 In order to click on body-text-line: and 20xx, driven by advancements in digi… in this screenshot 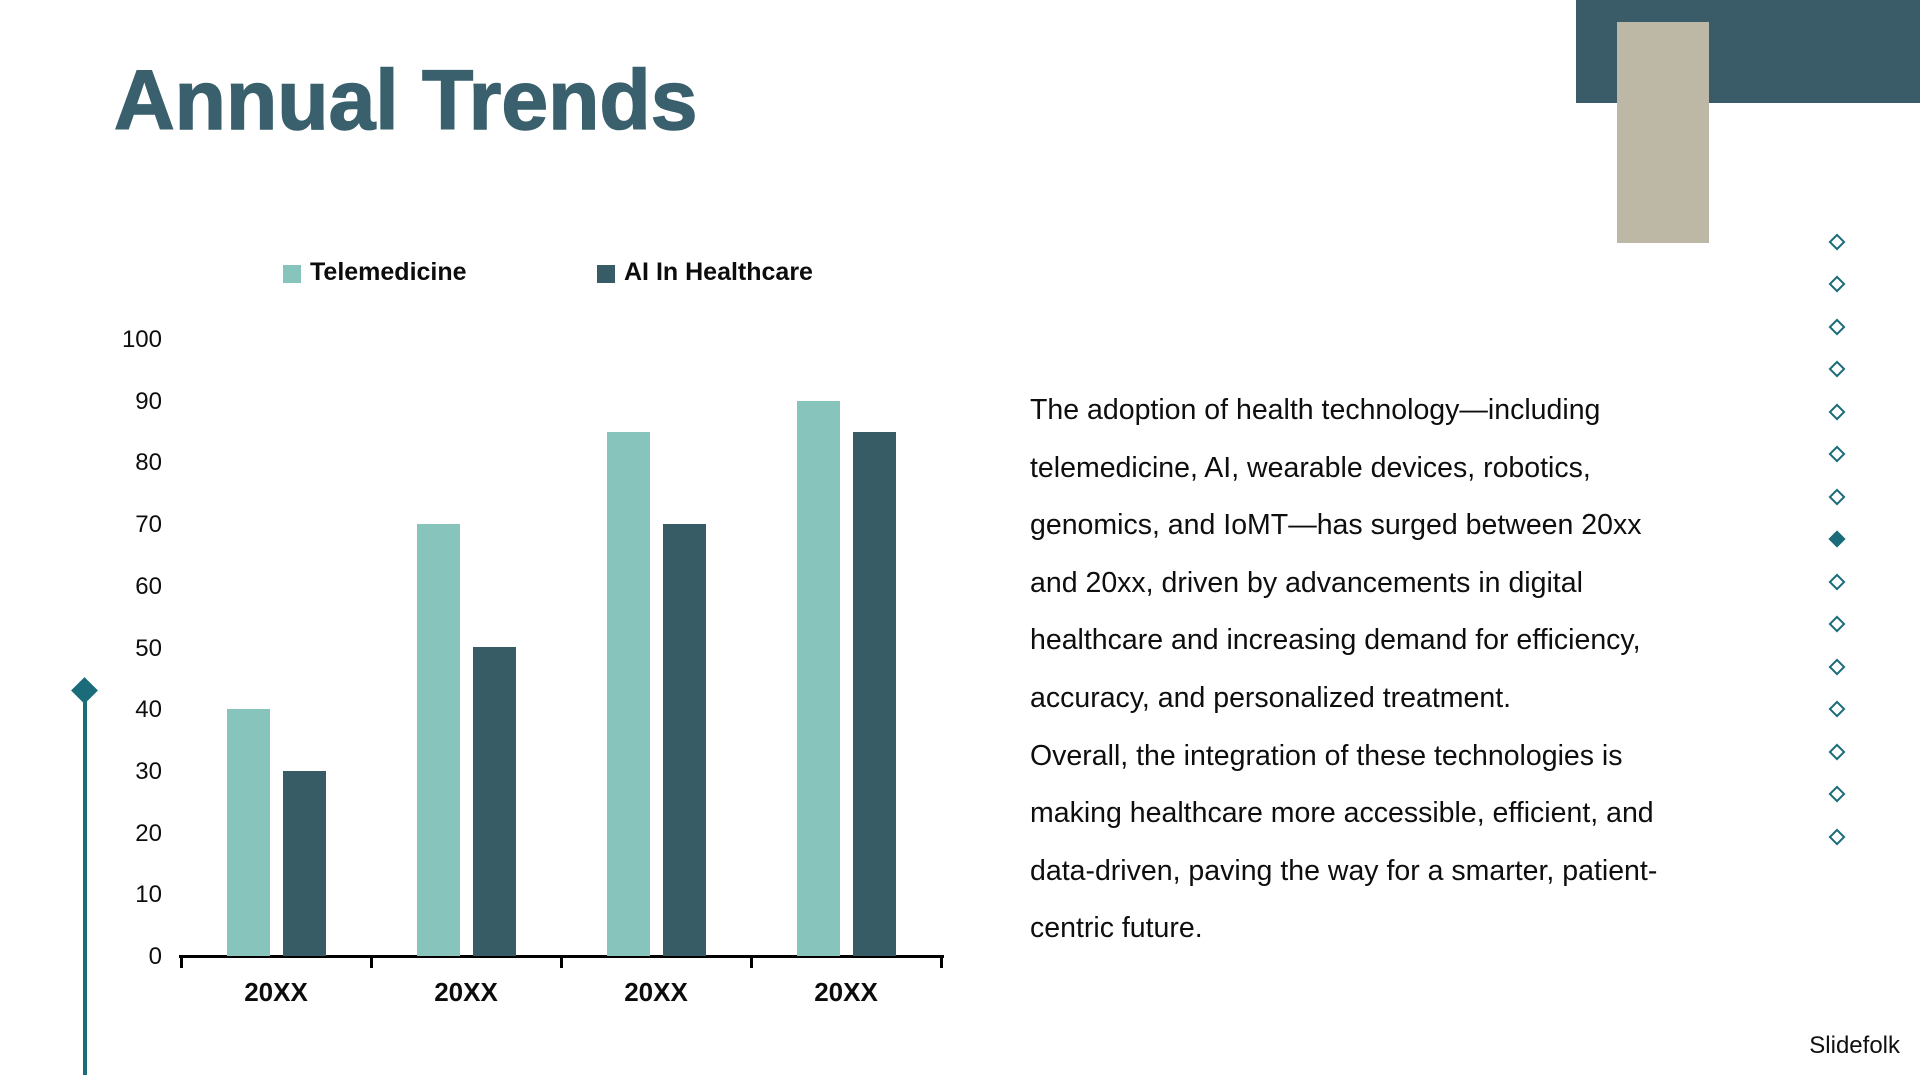, I will do `click(1306, 582)`.